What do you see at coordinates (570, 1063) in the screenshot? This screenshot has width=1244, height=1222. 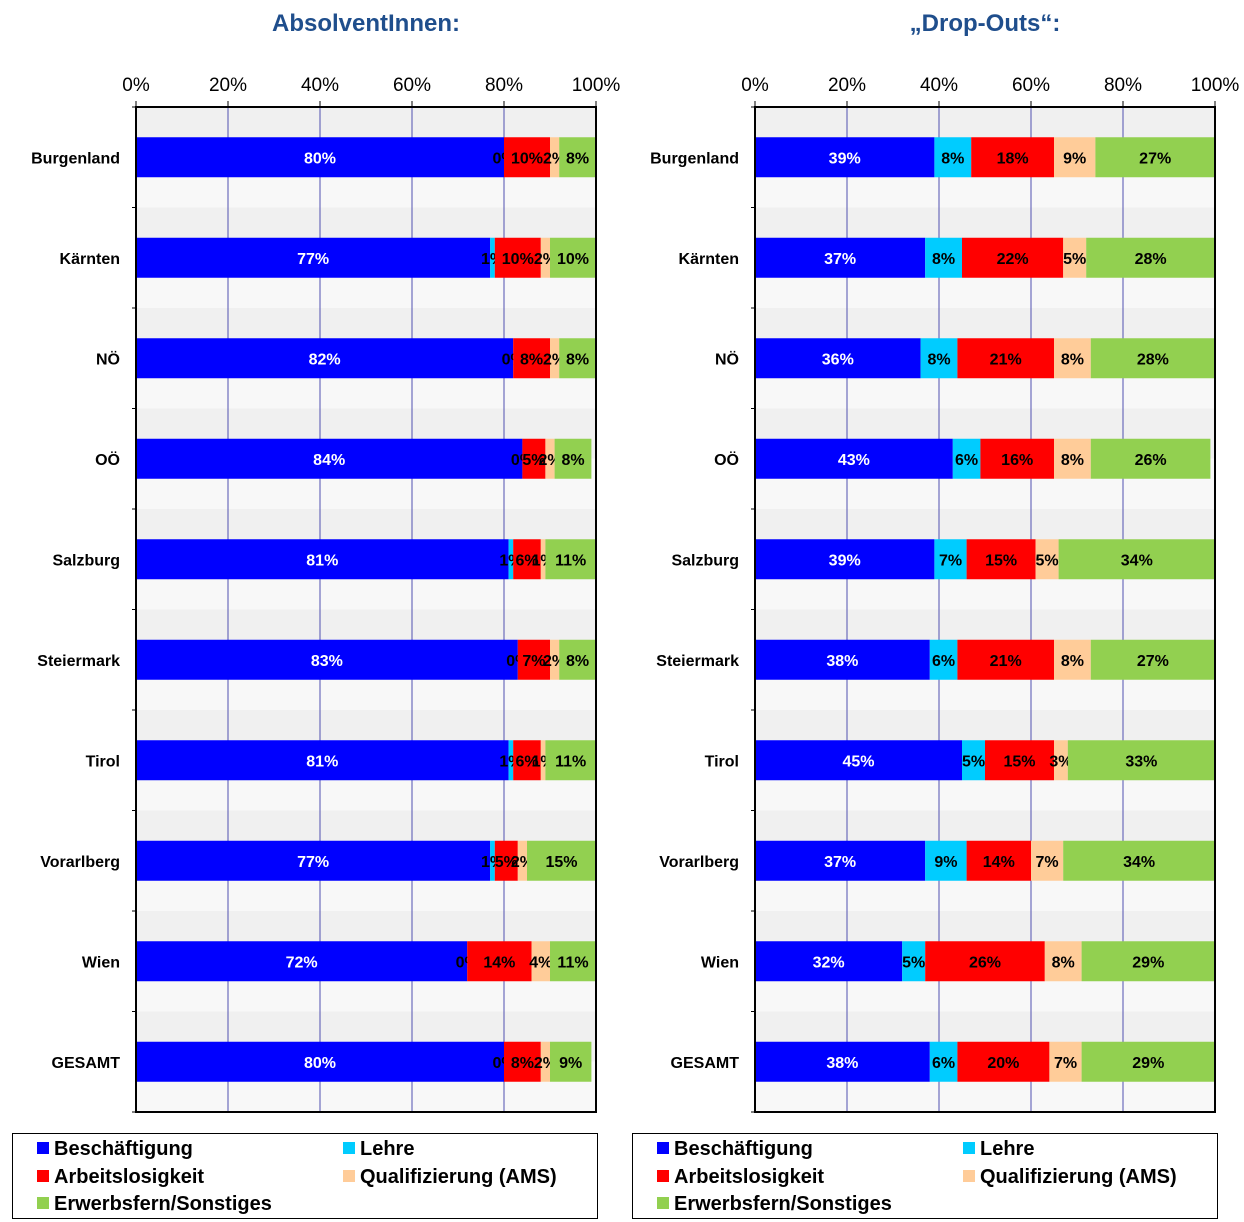 I see `data-label-erwerbsfern-sonstiges-gesamt: 9%` at bounding box center [570, 1063].